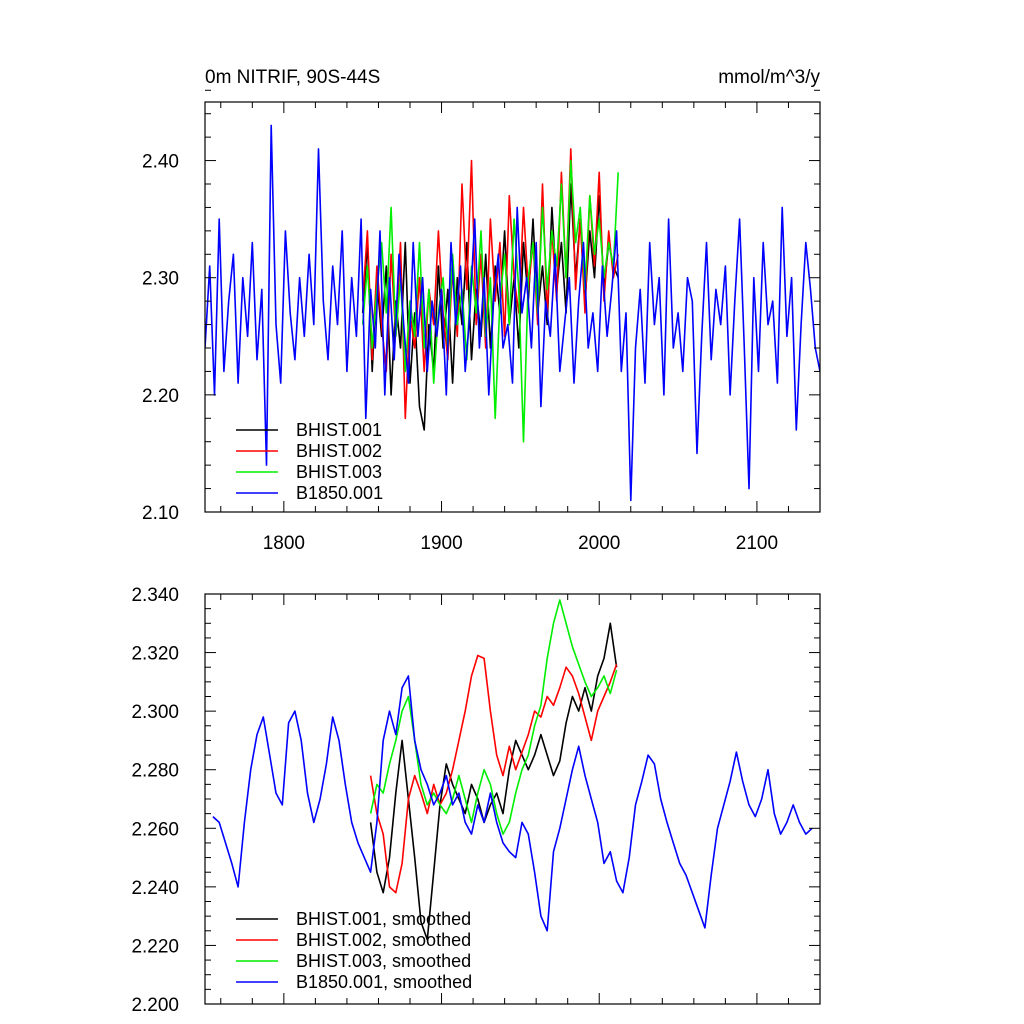 This screenshot has height=1024, width=1024. What do you see at coordinates (155, 712) in the screenshot?
I see `y-tick-label: 2.300` at bounding box center [155, 712].